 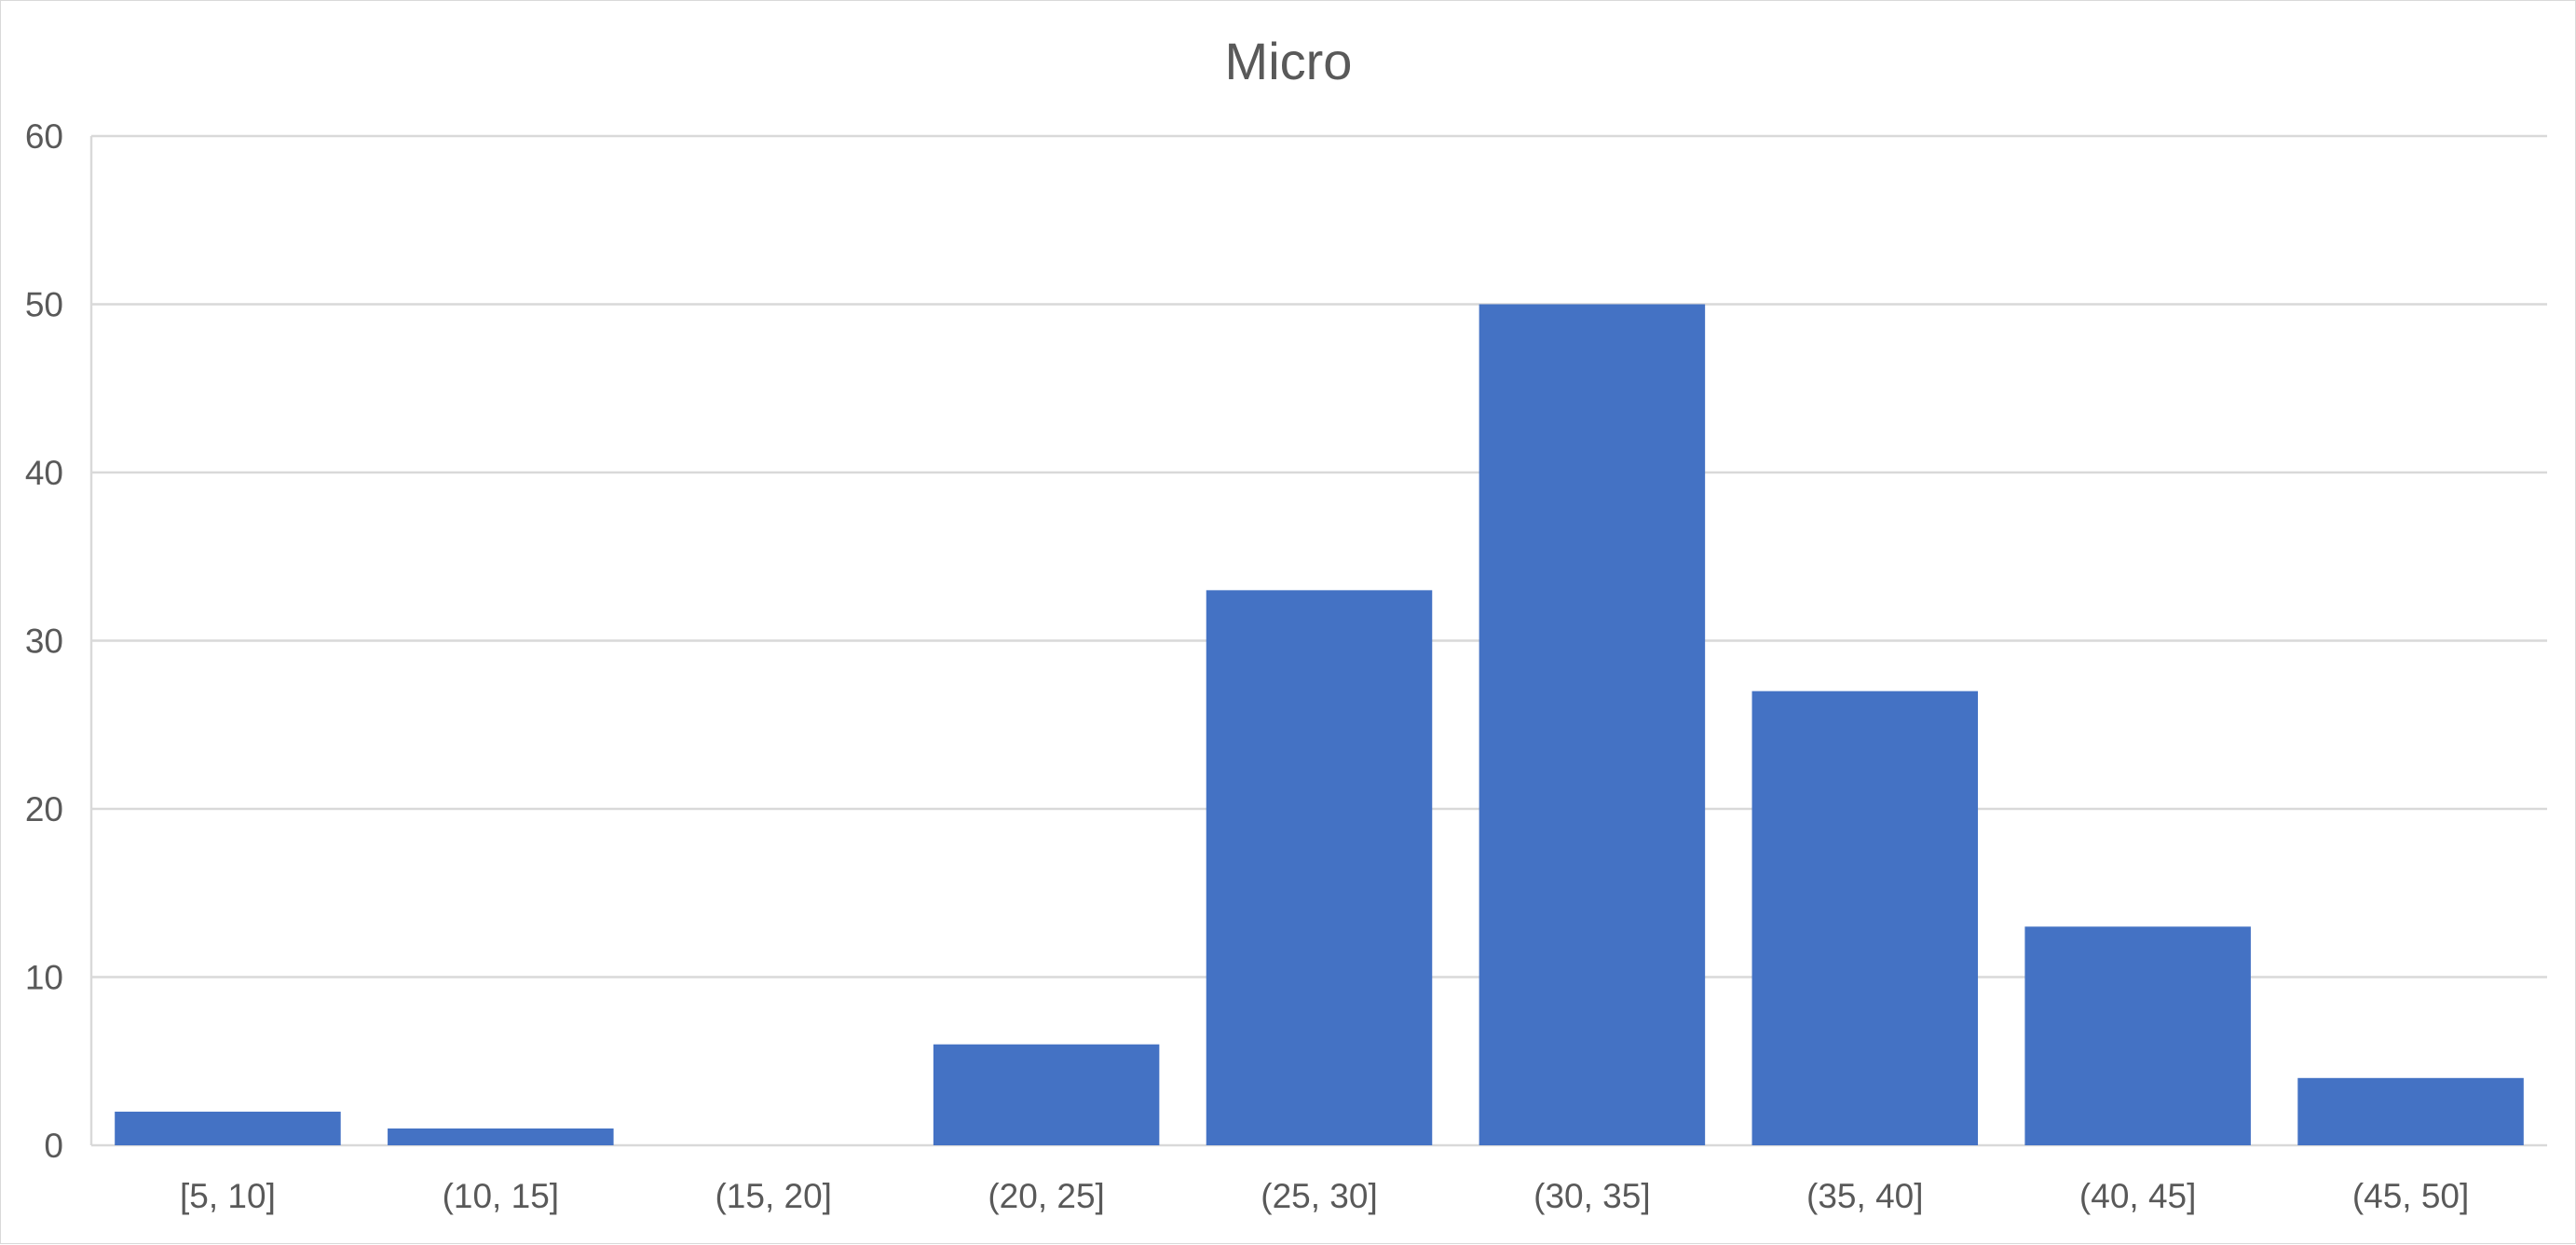 What do you see at coordinates (44, 136) in the screenshot?
I see `y-tick-label: 60` at bounding box center [44, 136].